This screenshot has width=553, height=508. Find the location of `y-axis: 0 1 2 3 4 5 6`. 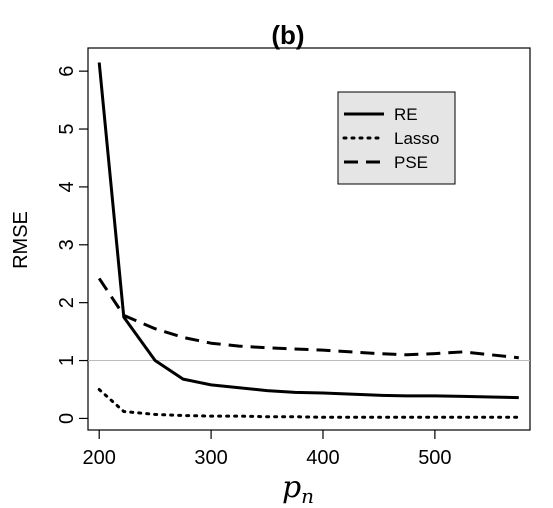

y-axis: 0 1 2 3 4 5 6 is located at coordinates (72, 245).